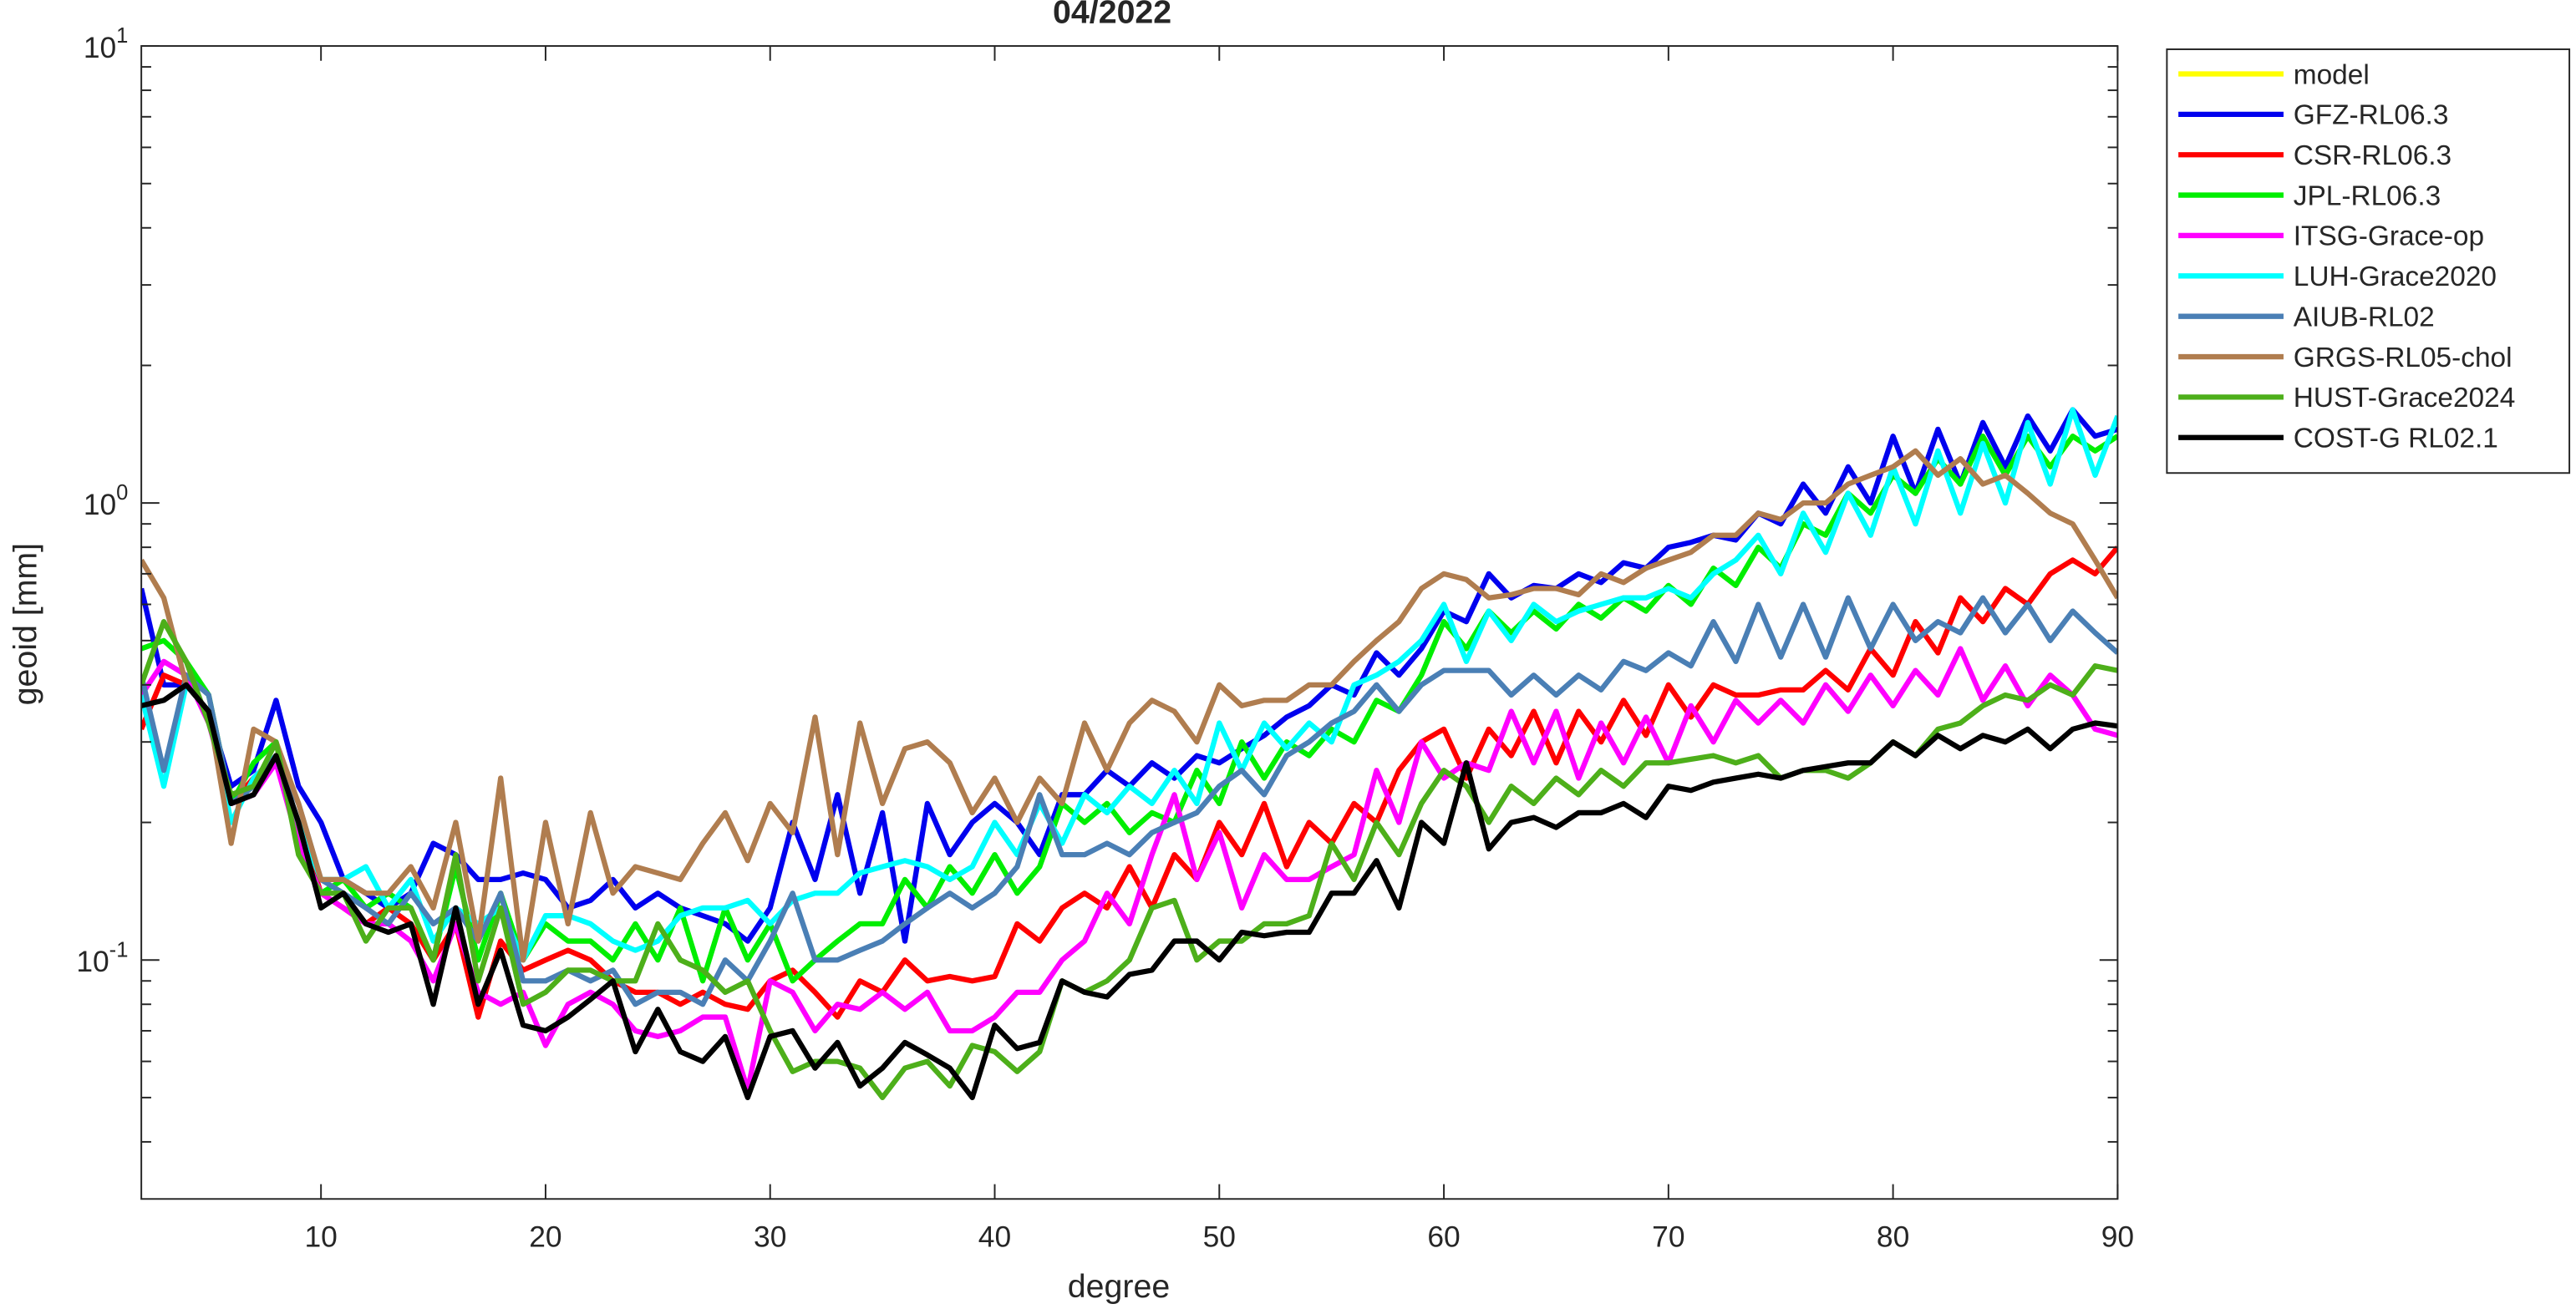  Describe the element at coordinates (2396, 439) in the screenshot. I see `legend-label: COST-G RL02.1` at that location.